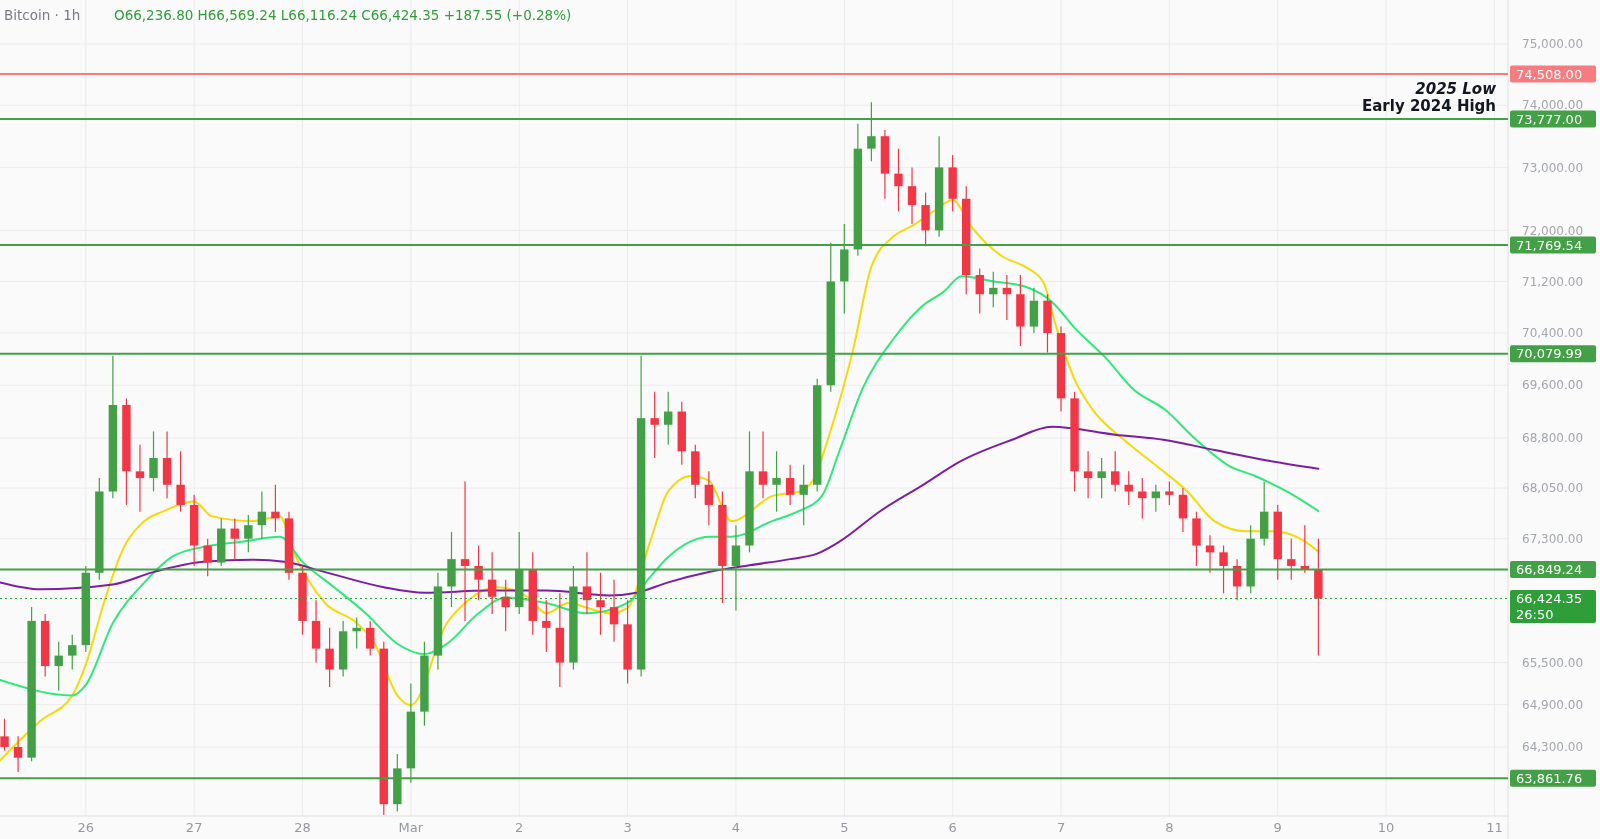 This screenshot has width=1600, height=839. What do you see at coordinates (42, 15) in the screenshot?
I see `text: Bitcoin · 1h` at bounding box center [42, 15].